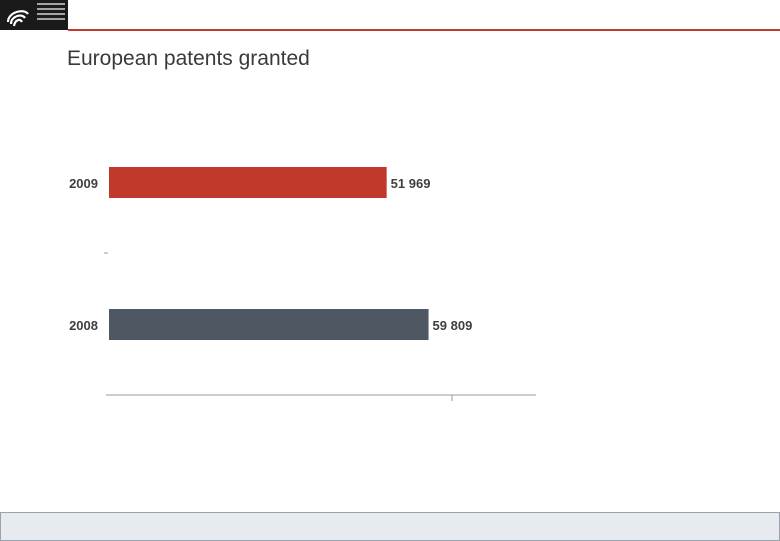 This screenshot has height=541, width=780. Describe the element at coordinates (34, 15) in the screenshot. I see `logo` at that location.